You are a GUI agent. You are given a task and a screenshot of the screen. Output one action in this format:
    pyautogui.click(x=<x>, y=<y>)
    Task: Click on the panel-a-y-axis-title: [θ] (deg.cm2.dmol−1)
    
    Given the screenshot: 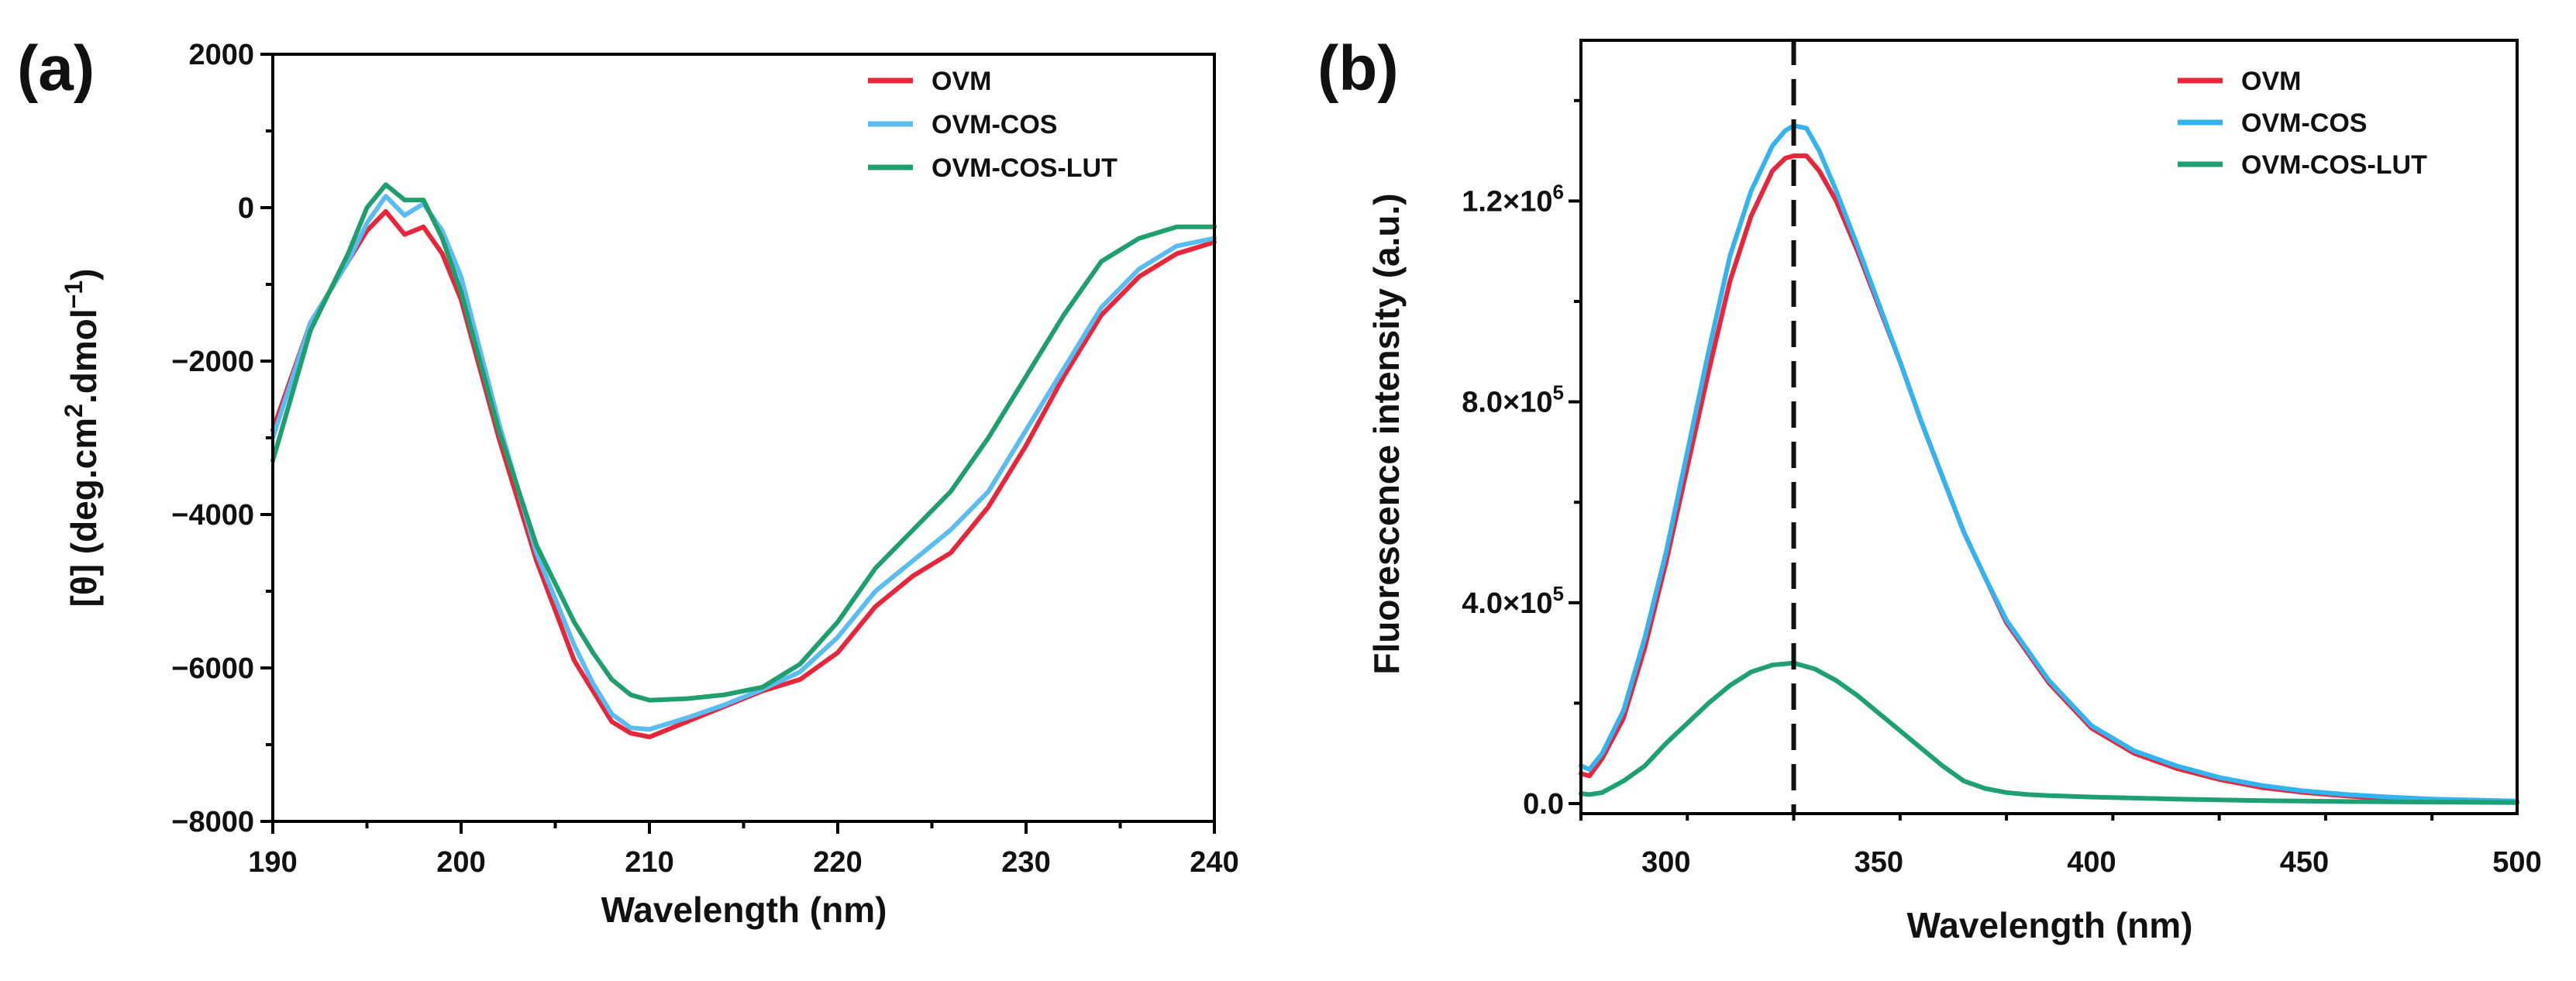 What is the action you would take?
    pyautogui.click(x=82, y=439)
    